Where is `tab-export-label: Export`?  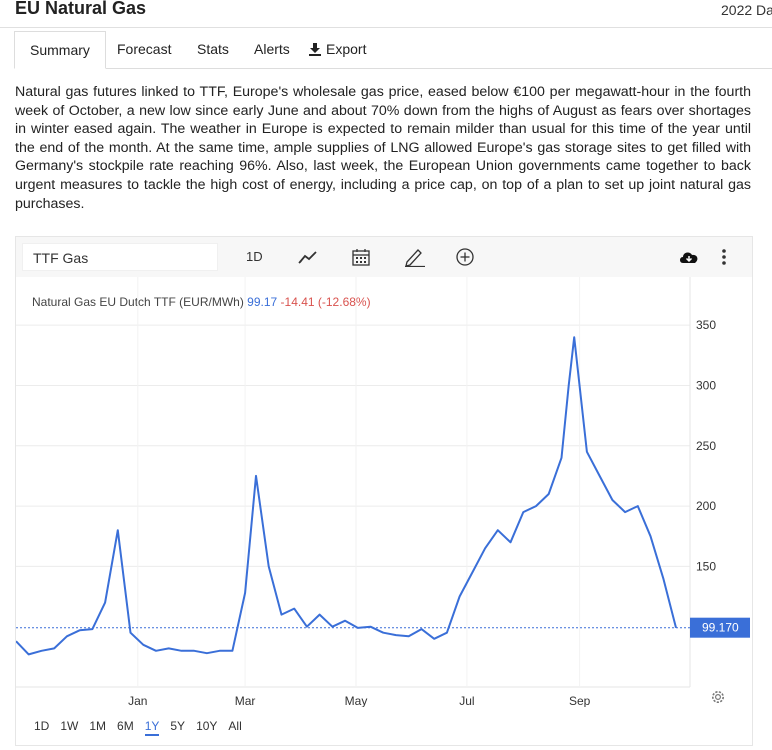
tab-export-label: Export is located at coordinates (346, 49).